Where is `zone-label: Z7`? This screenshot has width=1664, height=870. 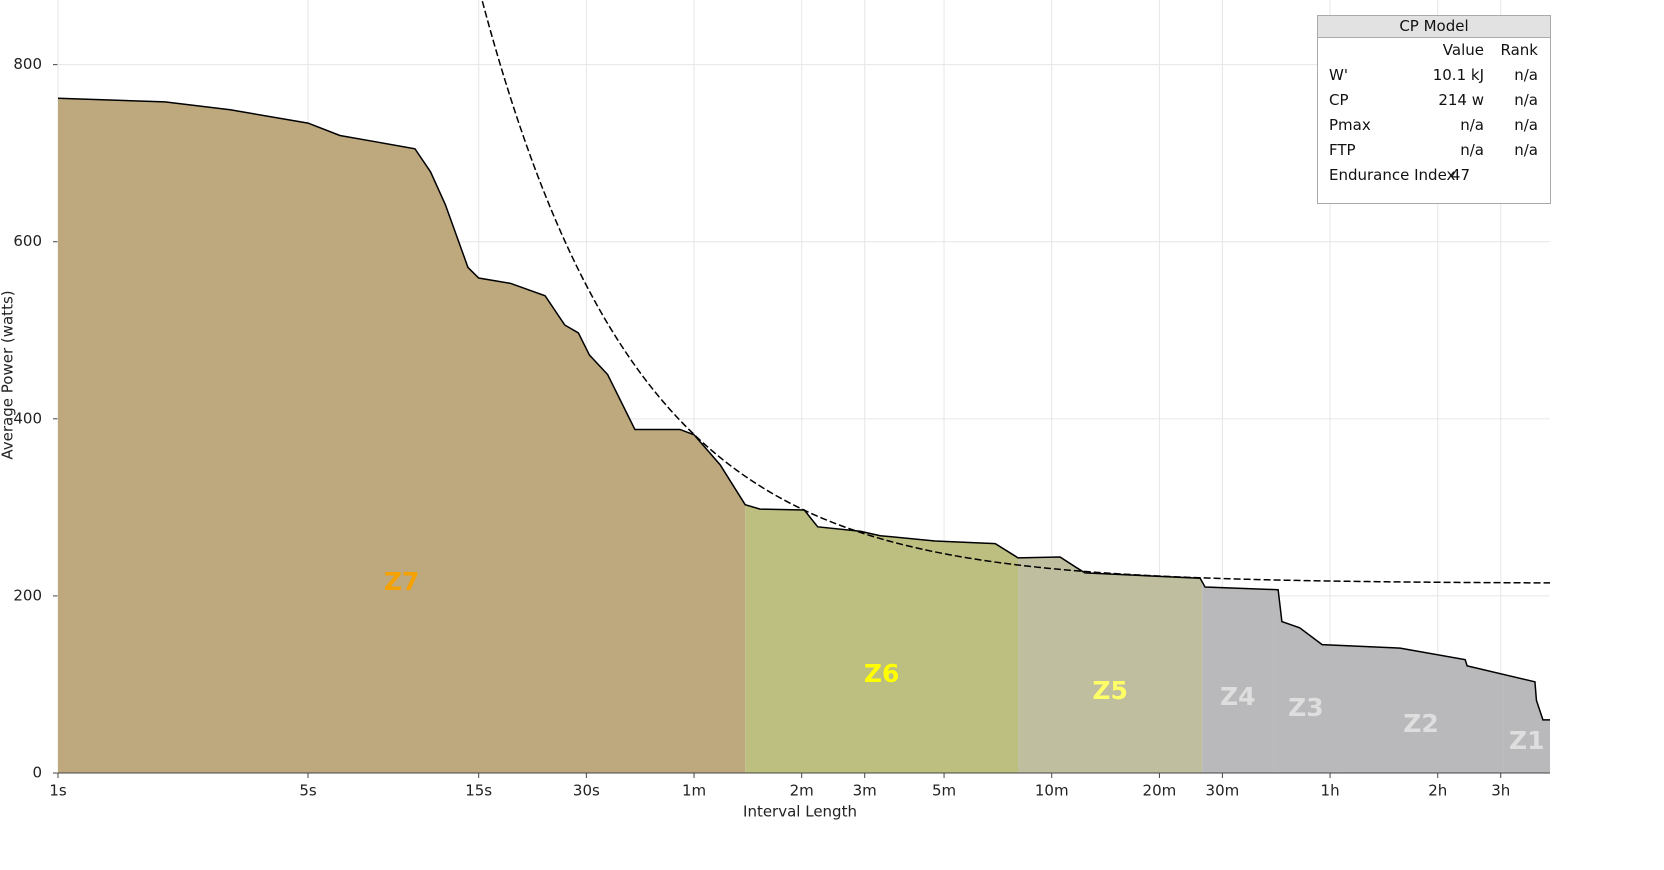
zone-label: Z7 is located at coordinates (402, 581).